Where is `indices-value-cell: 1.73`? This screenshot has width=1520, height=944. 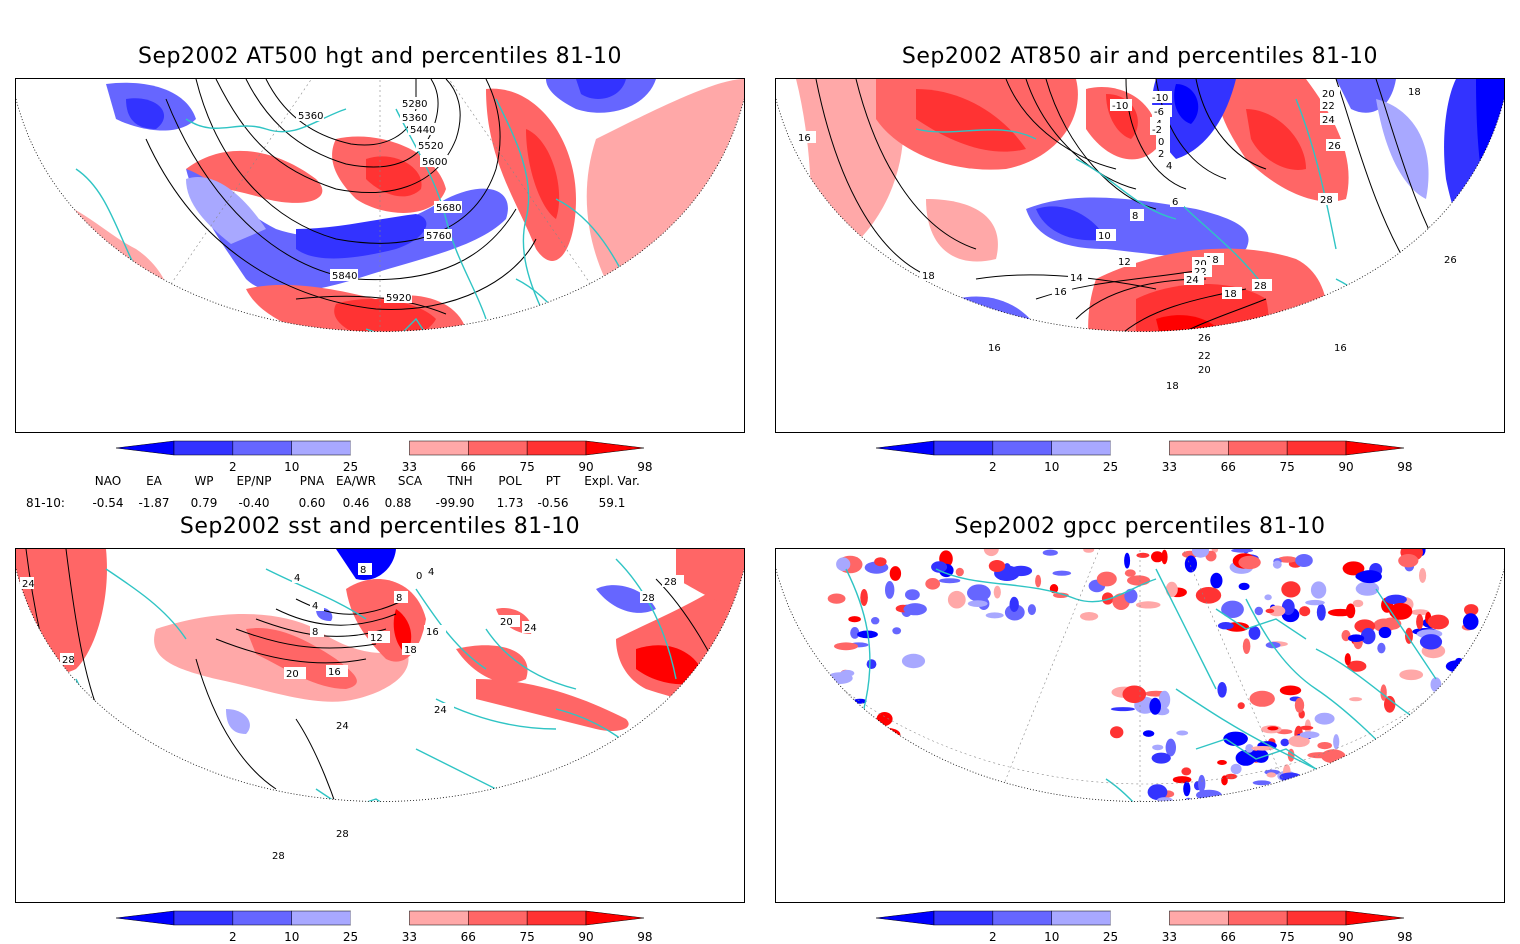
indices-value-cell: 1.73 is located at coordinates (510, 503).